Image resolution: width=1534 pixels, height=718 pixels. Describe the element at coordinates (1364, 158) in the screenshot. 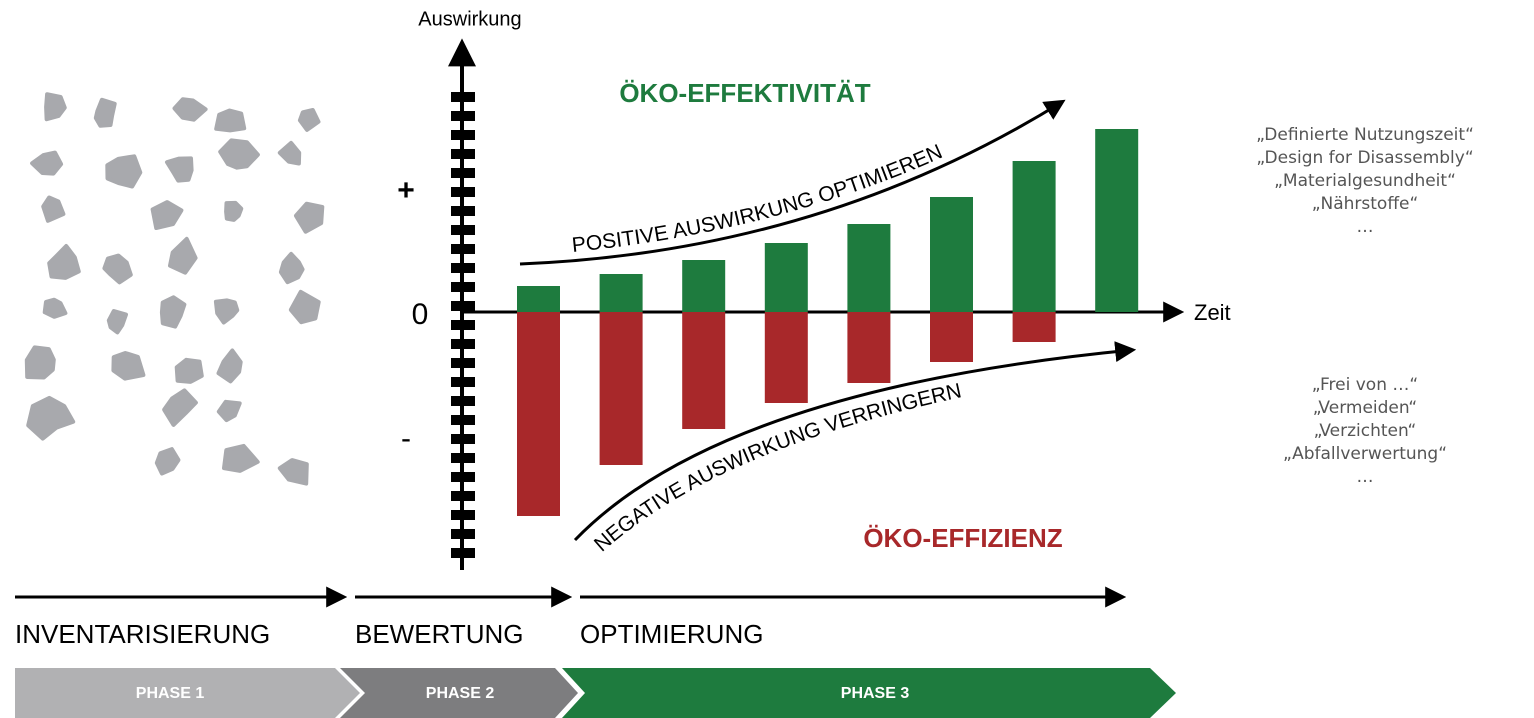

I see `list-item: „Design for Disassembly“` at that location.